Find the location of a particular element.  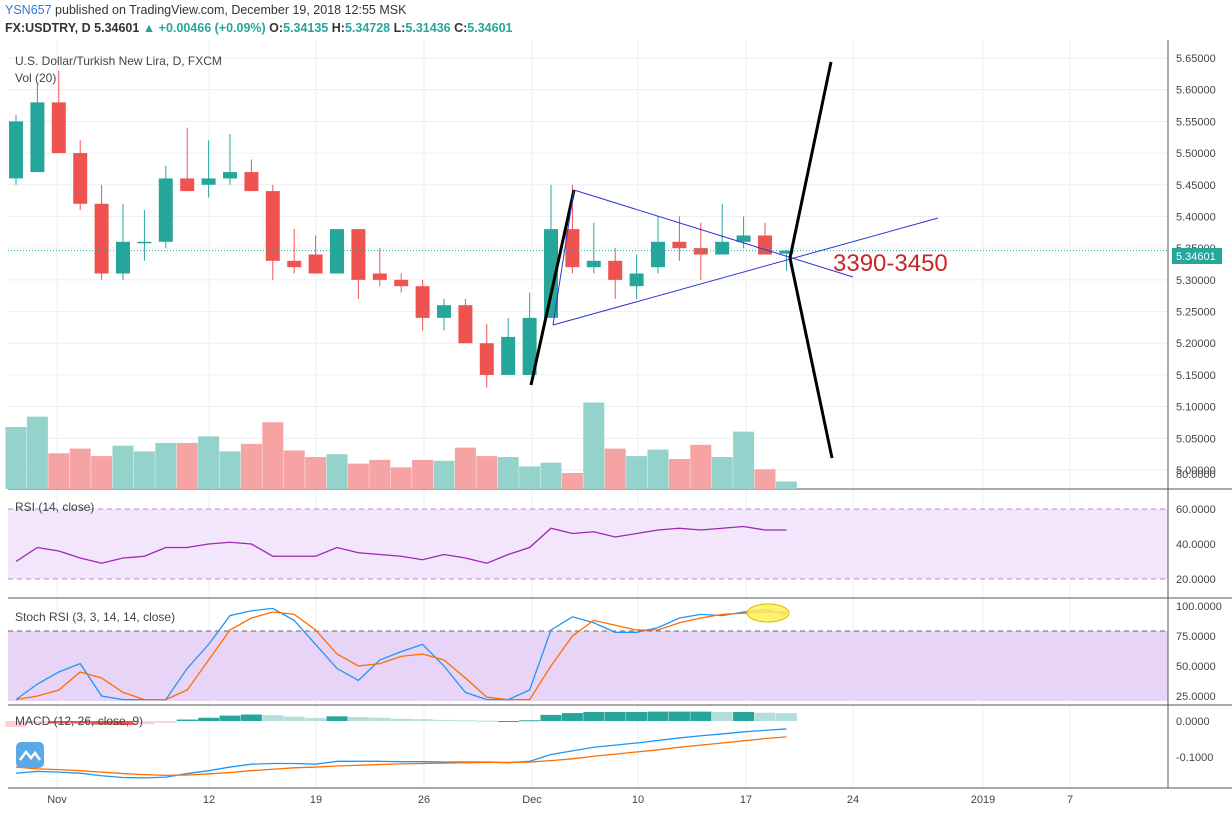

x-tick-label: 10 is located at coordinates (638, 800).